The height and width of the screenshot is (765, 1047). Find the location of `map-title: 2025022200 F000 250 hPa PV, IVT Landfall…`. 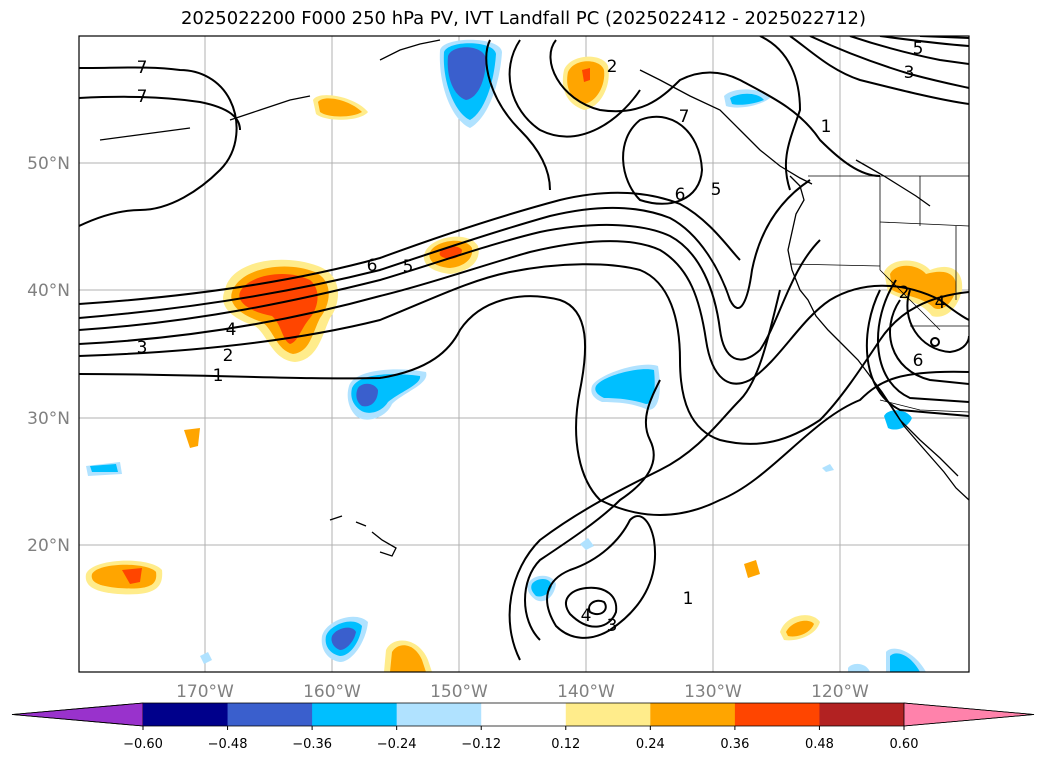

map-title: 2025022200 F000 250 hPa PV, IVT Landfall… is located at coordinates (523, 18).